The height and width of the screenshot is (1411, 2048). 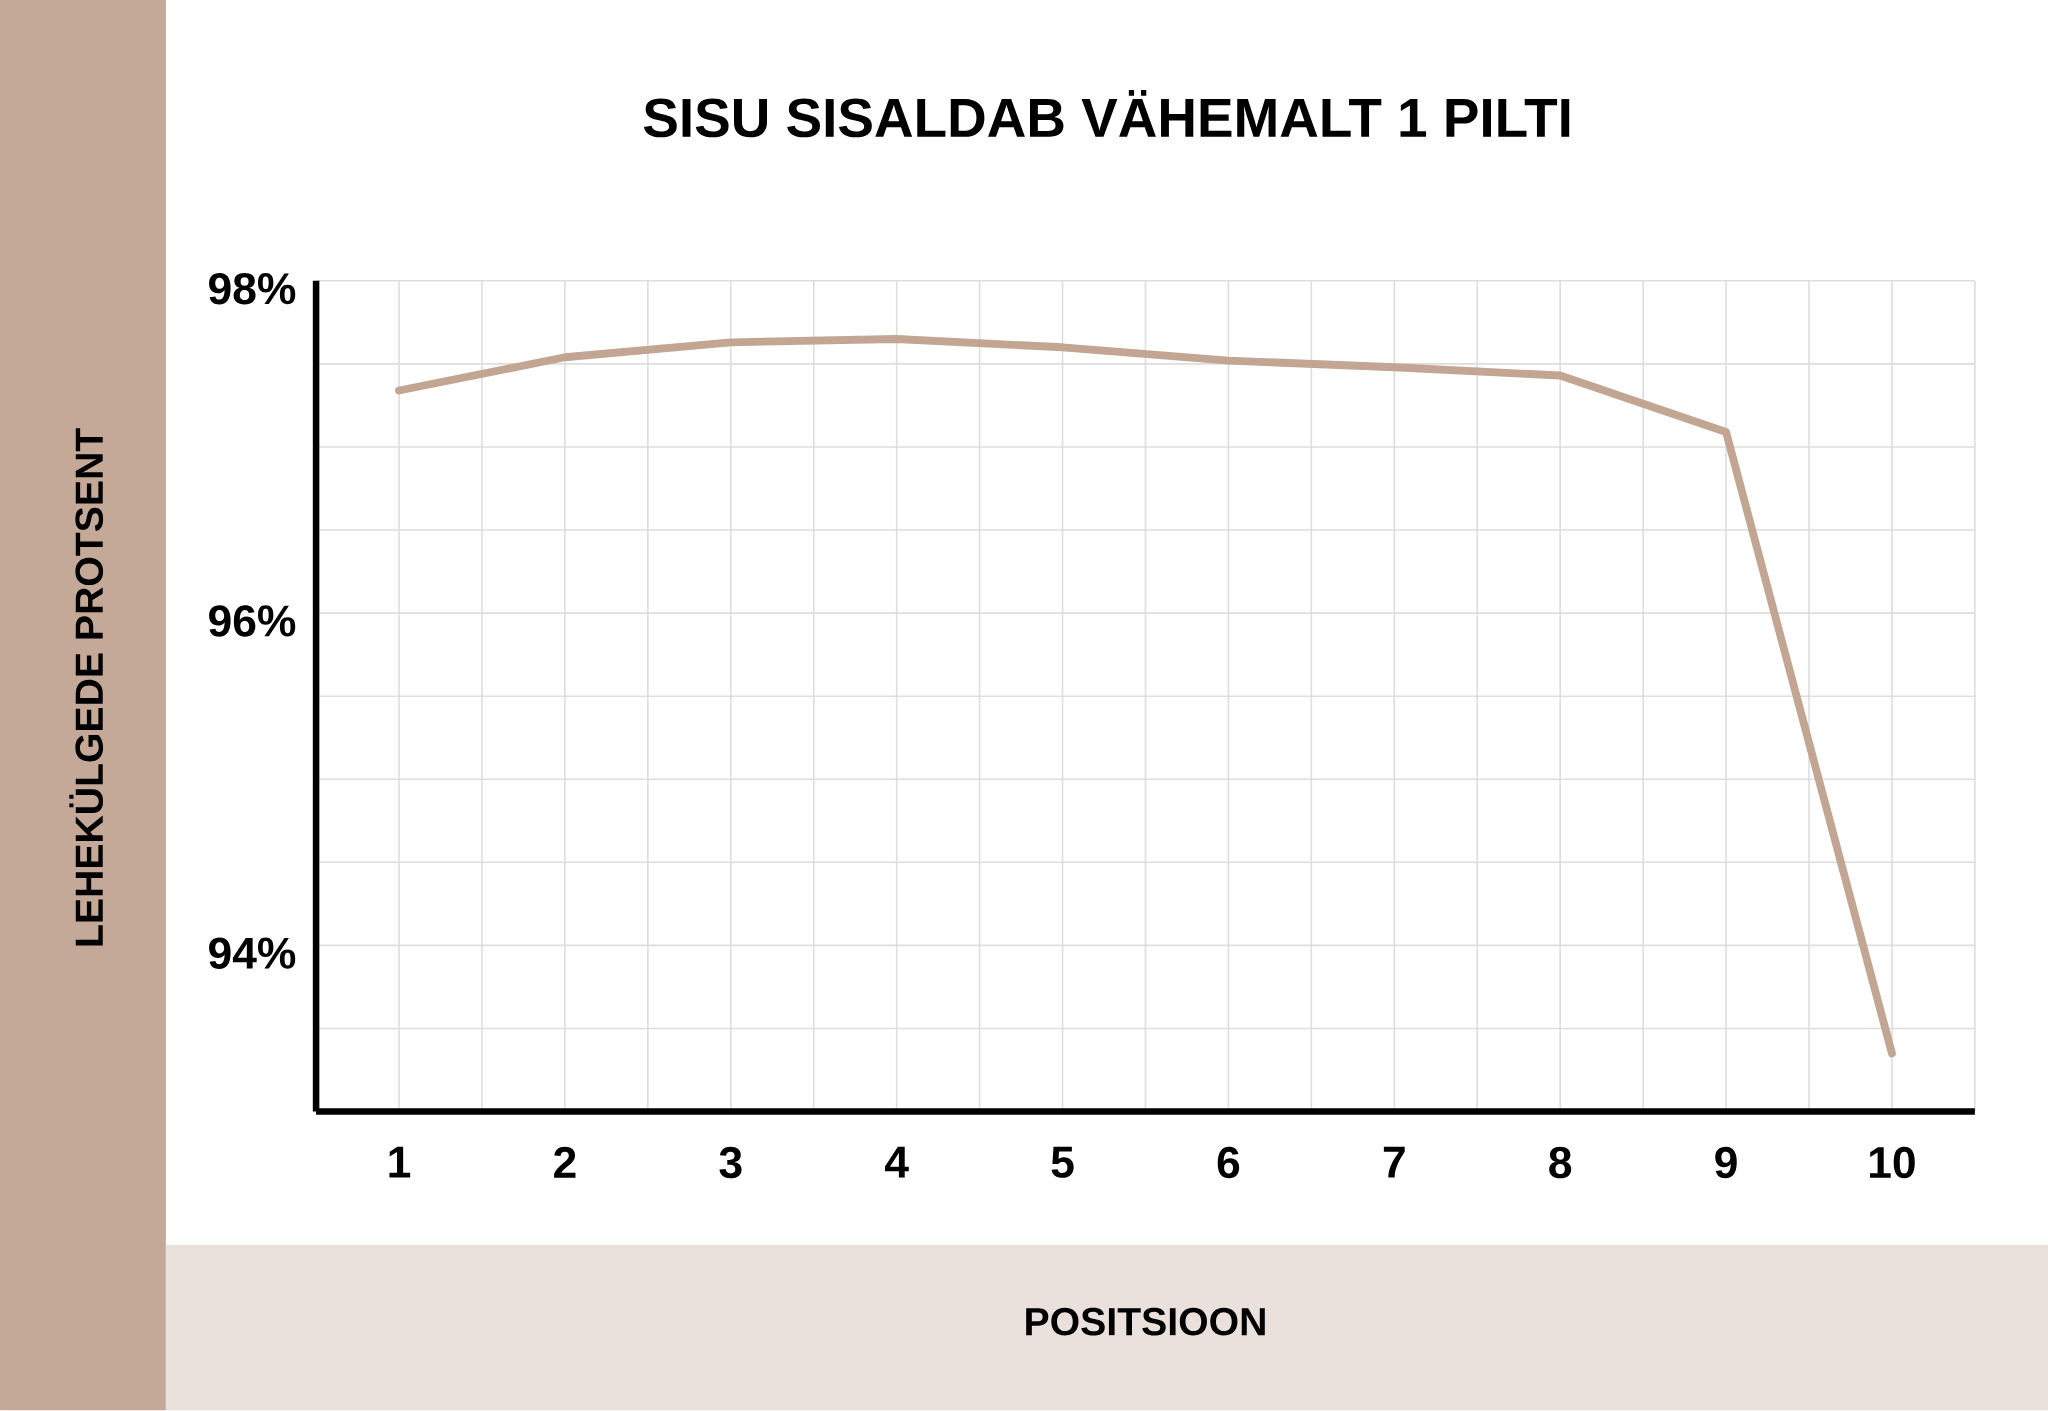 I want to click on x-tick-label: 9, so click(x=1726, y=1163).